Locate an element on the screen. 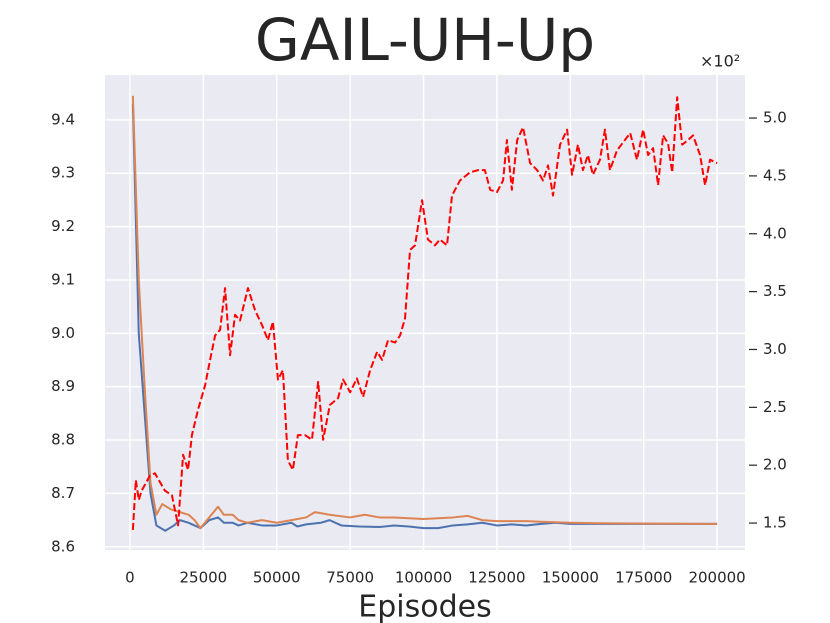 The width and height of the screenshot is (830, 623). x-axis-label: Episodes is located at coordinates (424, 606).